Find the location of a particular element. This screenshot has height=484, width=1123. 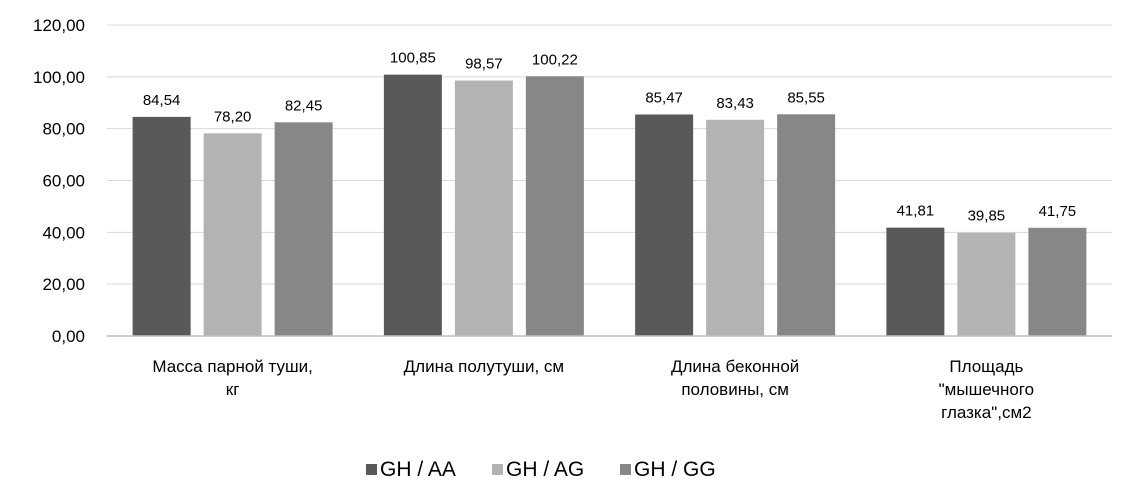

data-label: 100,85 is located at coordinates (413, 58).